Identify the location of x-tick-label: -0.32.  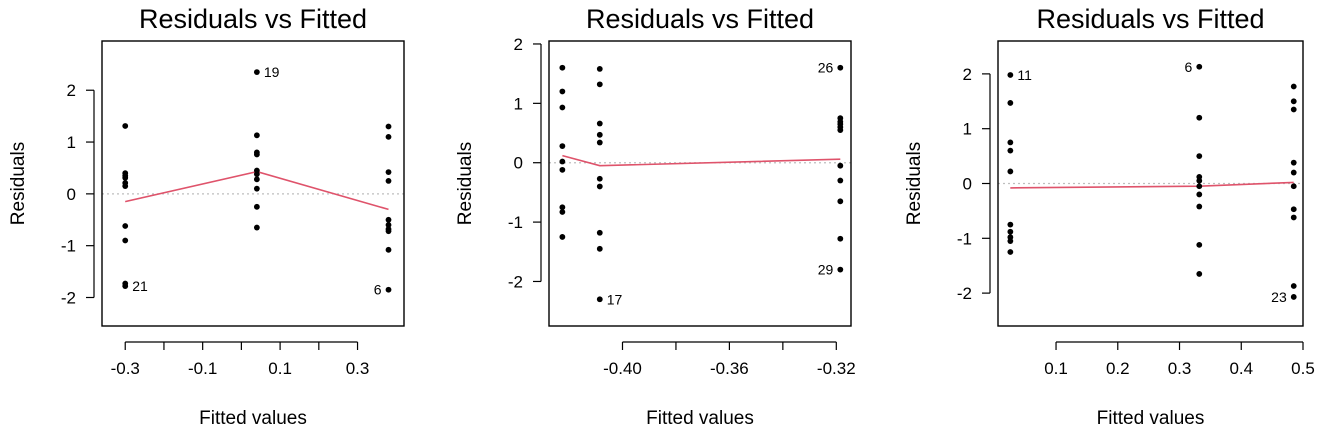
(836, 368).